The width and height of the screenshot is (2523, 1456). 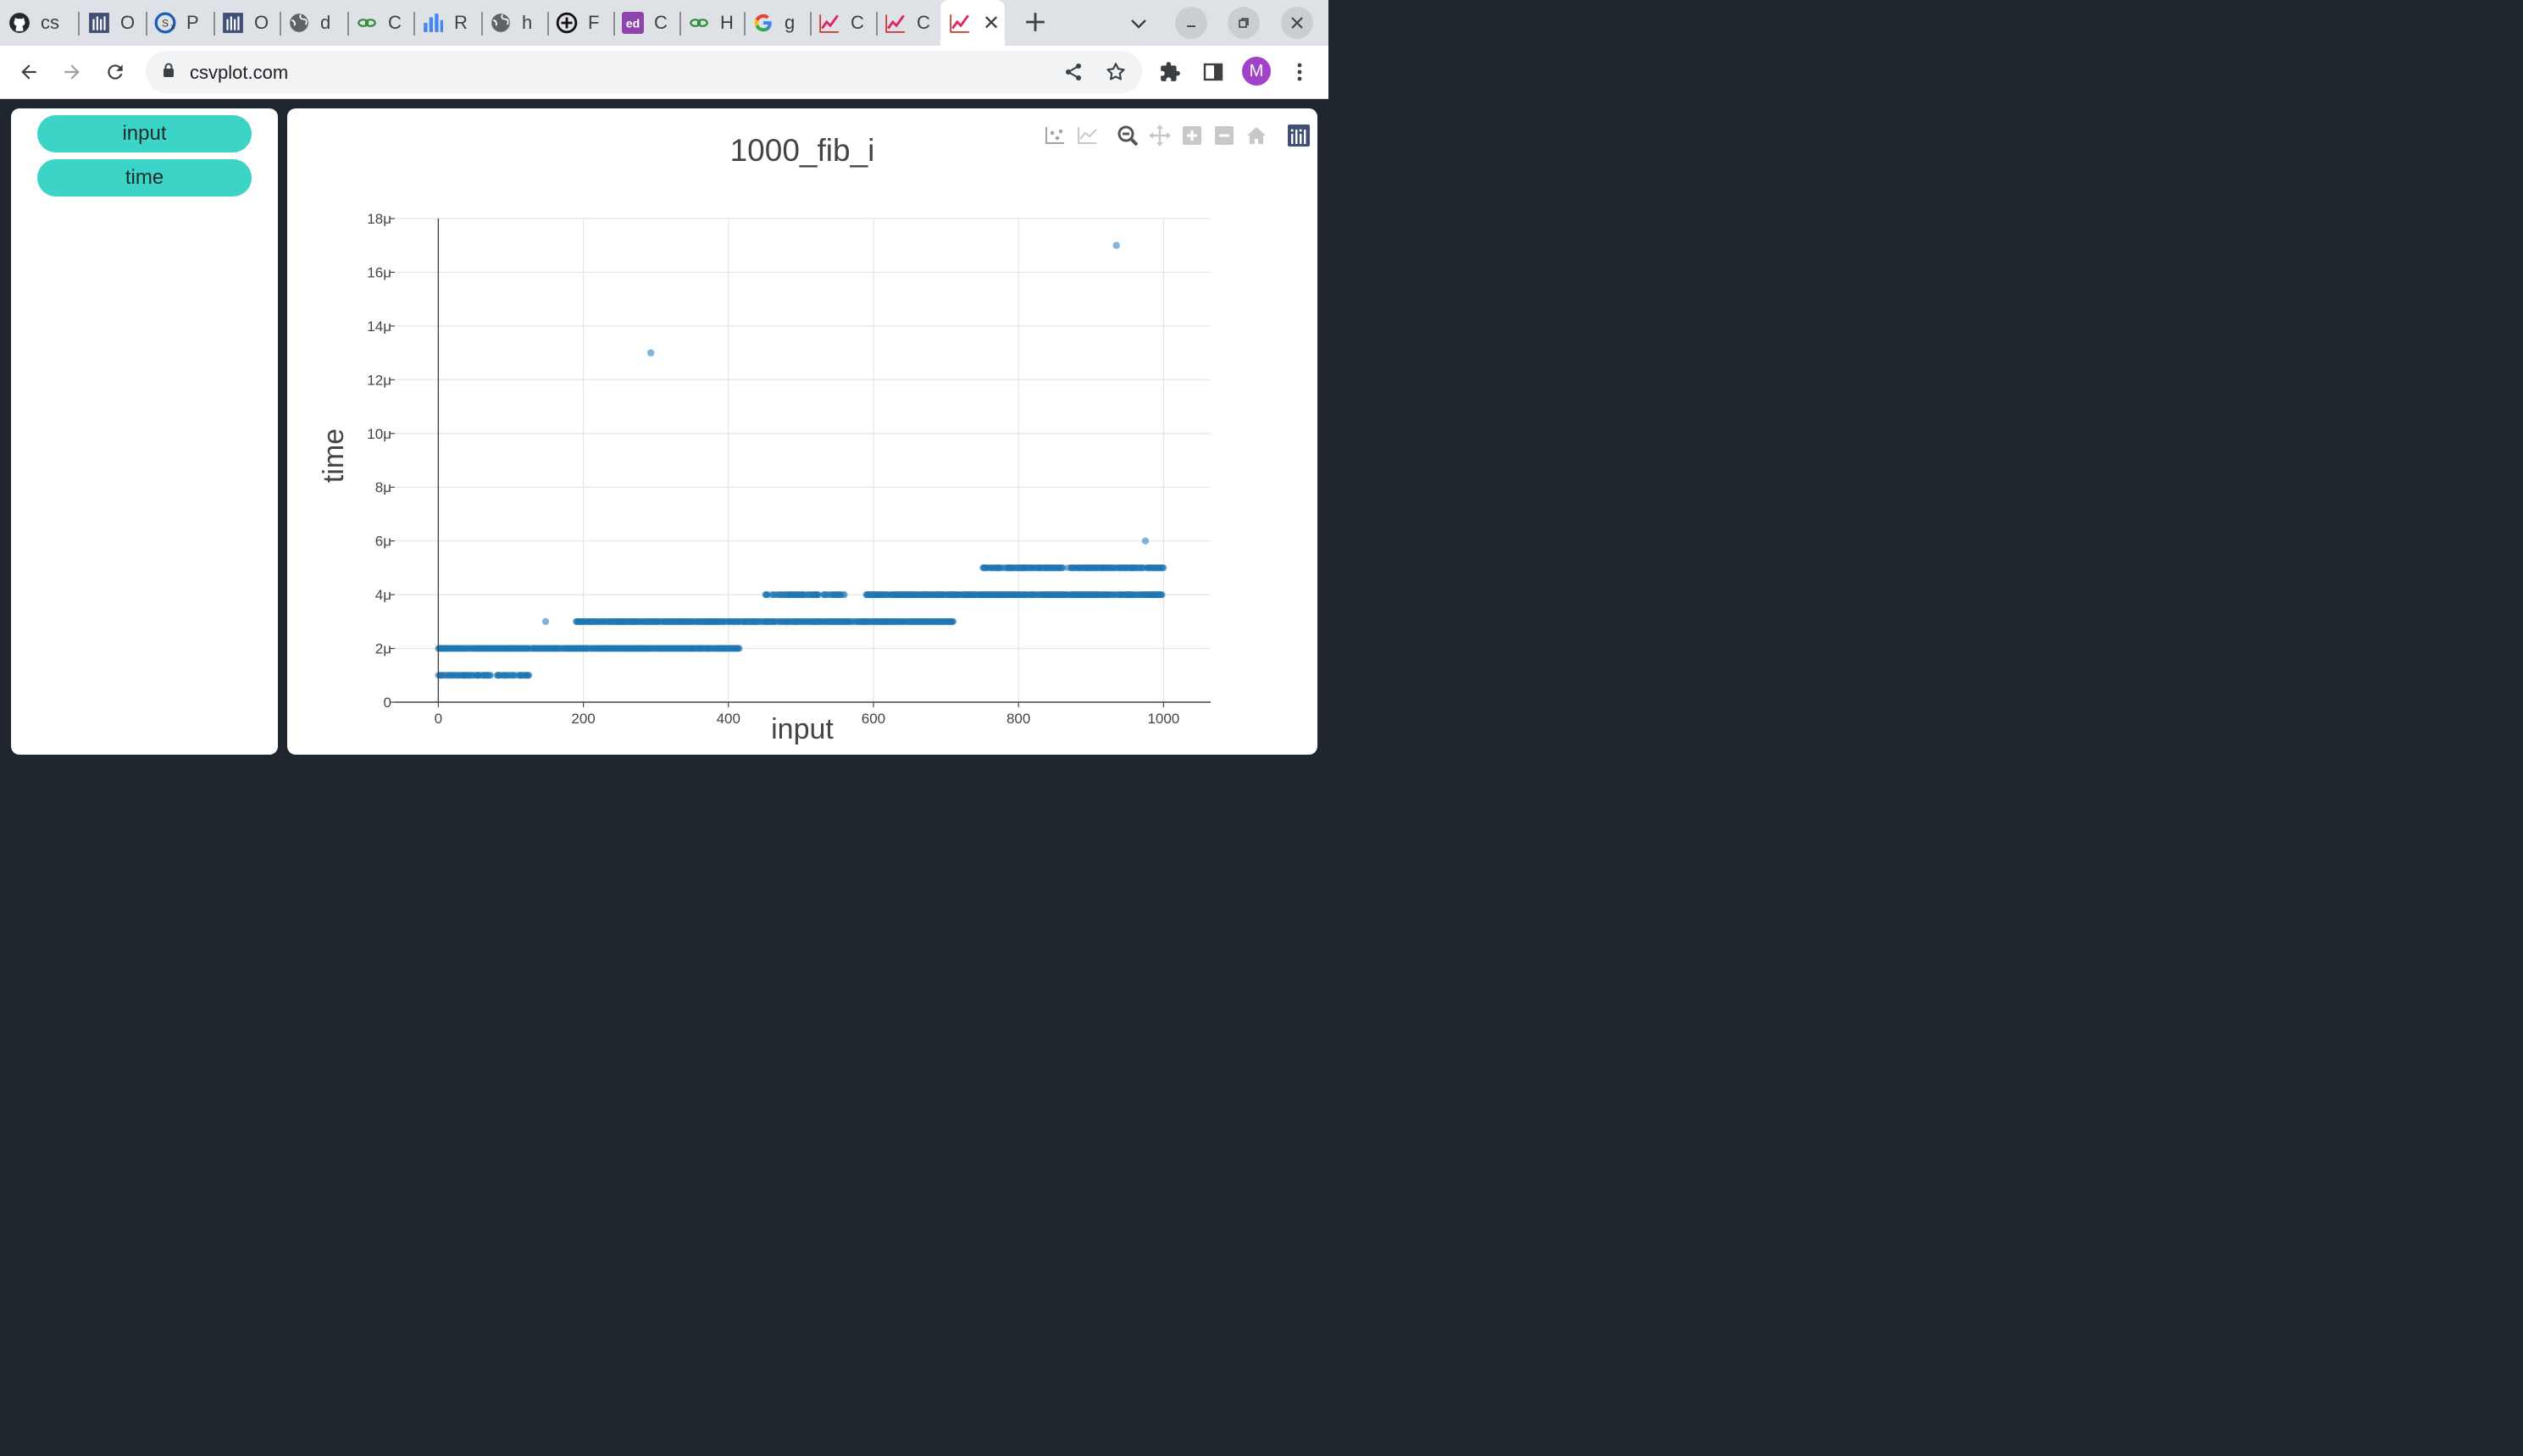 I want to click on profile-avatar: M, so click(x=1256, y=71).